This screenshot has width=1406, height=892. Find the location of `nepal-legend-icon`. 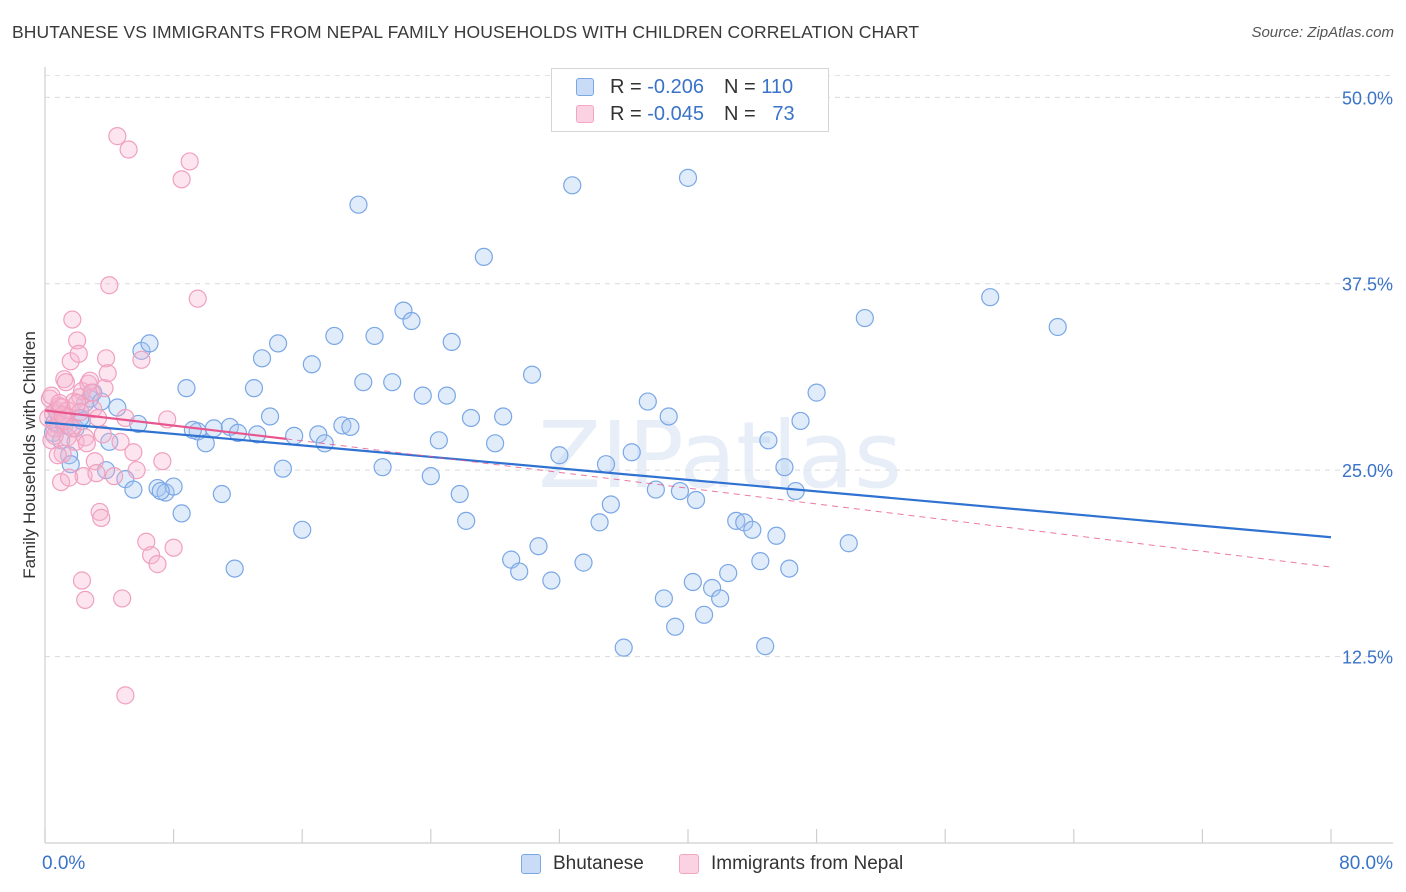

nepal-legend-icon is located at coordinates (689, 864).